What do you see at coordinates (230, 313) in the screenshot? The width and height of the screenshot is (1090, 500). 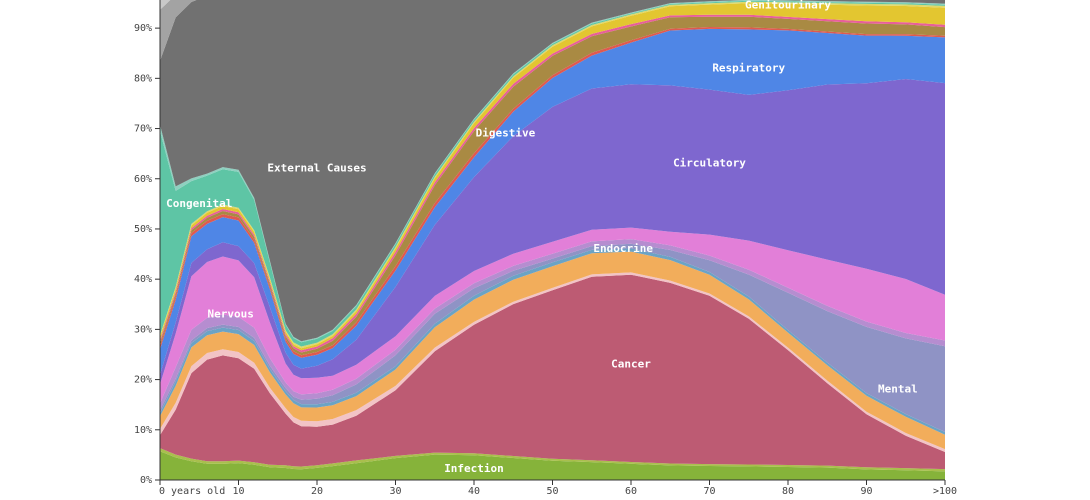 I see `label-nervous: Nervous` at bounding box center [230, 313].